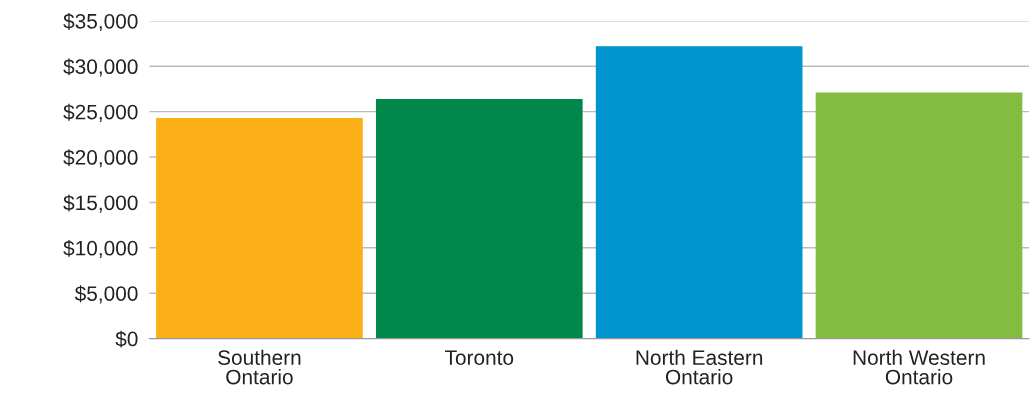  What do you see at coordinates (100, 112) in the screenshot?
I see `y-tick-label: $25,000` at bounding box center [100, 112].